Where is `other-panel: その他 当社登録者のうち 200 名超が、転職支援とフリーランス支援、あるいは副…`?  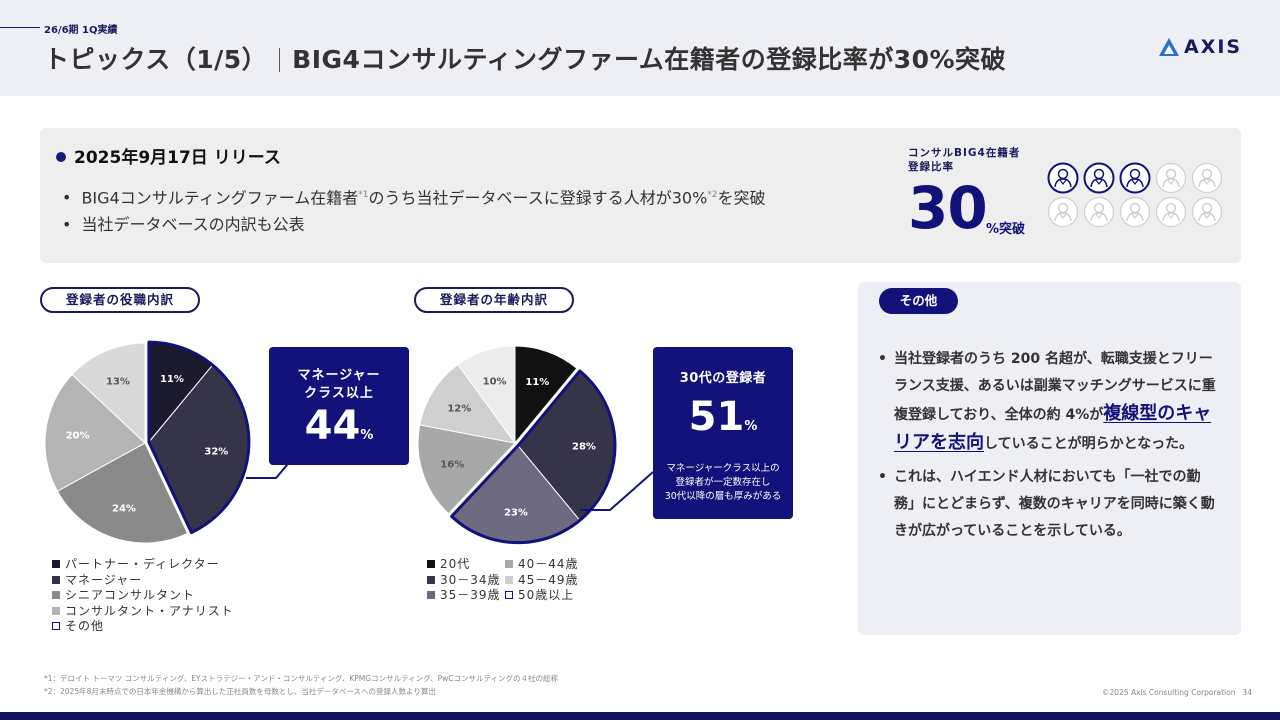
other-panel: その他 当社登録者のうち 200 名超が、転職支援とフリーランス支援、あるいは副… is located at coordinates (1049, 458).